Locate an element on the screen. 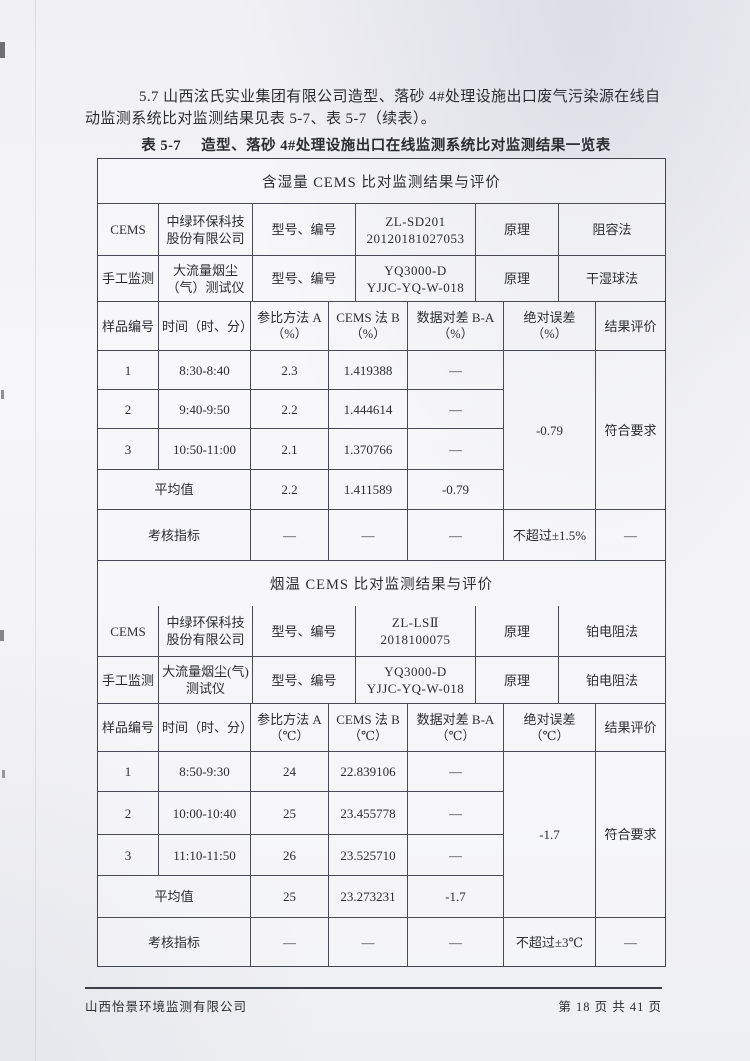 The height and width of the screenshot is (1061, 750). section-title: 含湿量 CEMS 比对监测结果与评价 is located at coordinates (381, 182).